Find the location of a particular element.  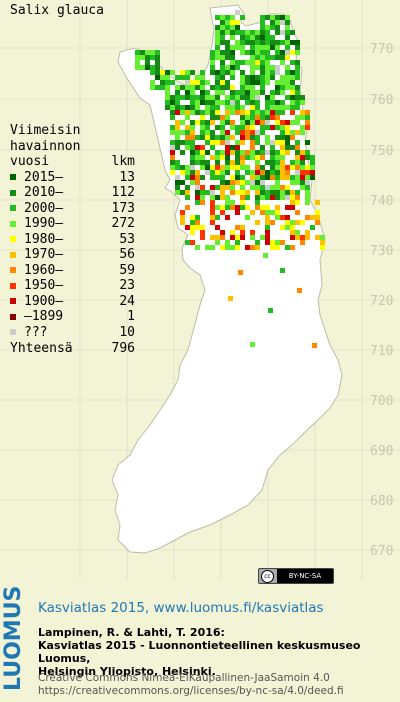

cc-license-badge: cc BY-NC-SA is located at coordinates (296, 576).